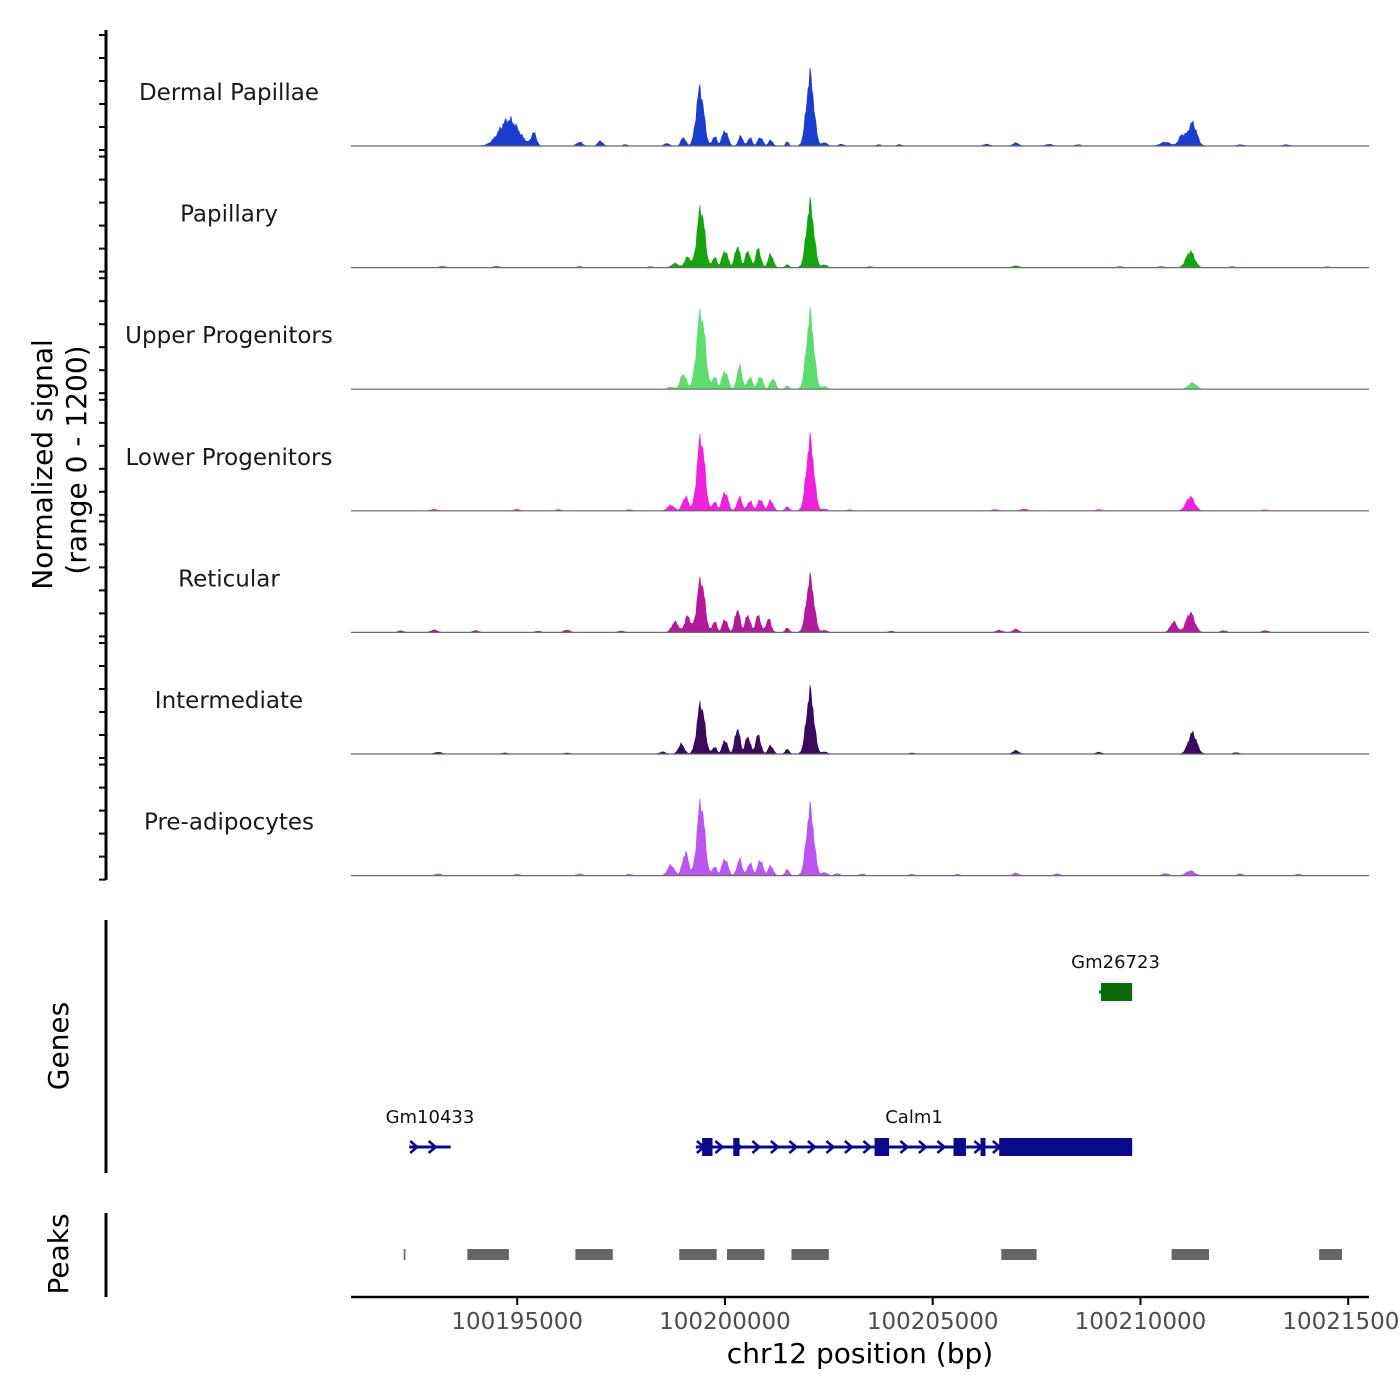 This screenshot has height=1400, width=1400. I want to click on track-label: Pre-adipocytes, so click(229, 823).